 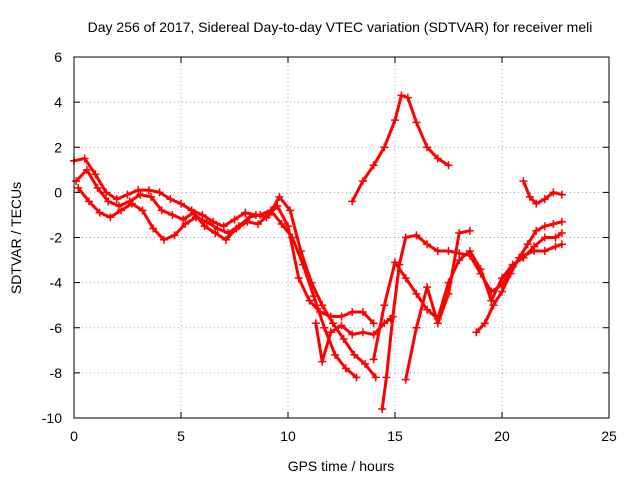 I want to click on y-axis-label: SDTVAR / TECUs, so click(x=16, y=238).